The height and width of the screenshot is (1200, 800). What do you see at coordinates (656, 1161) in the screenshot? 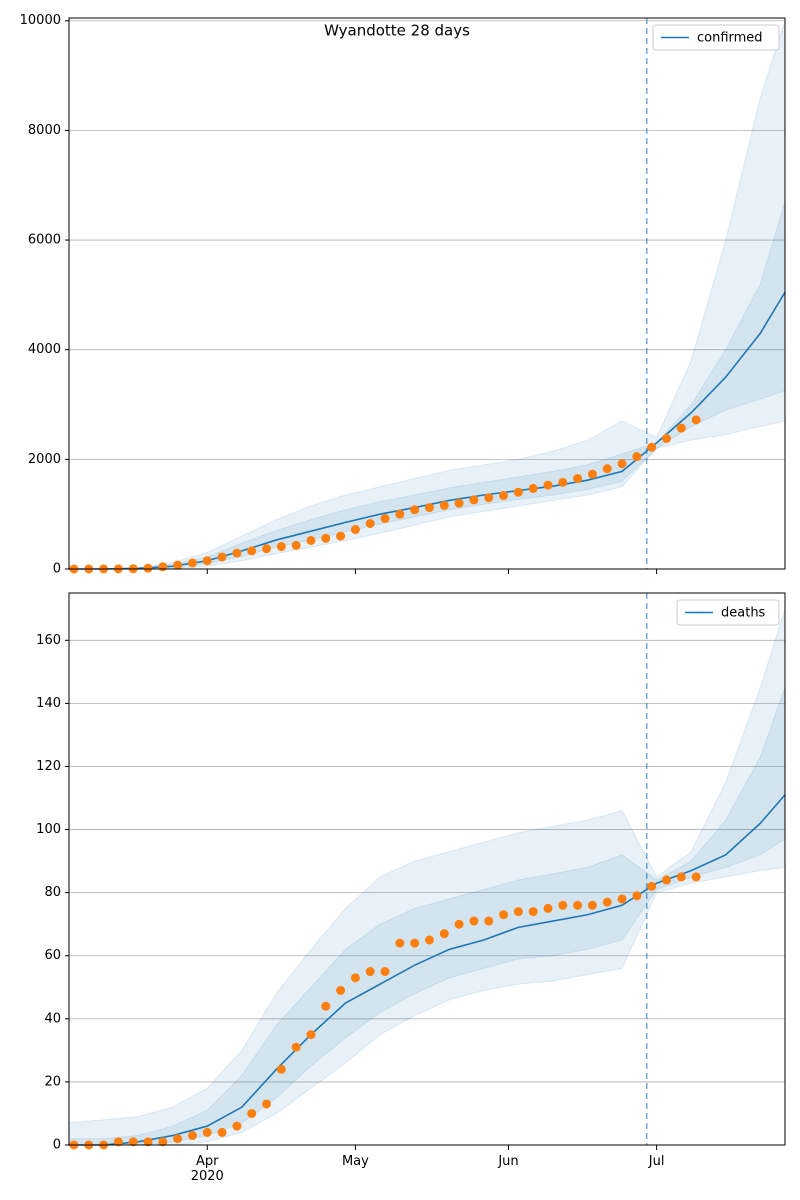
I see `x-tick-label: Jul` at bounding box center [656, 1161].